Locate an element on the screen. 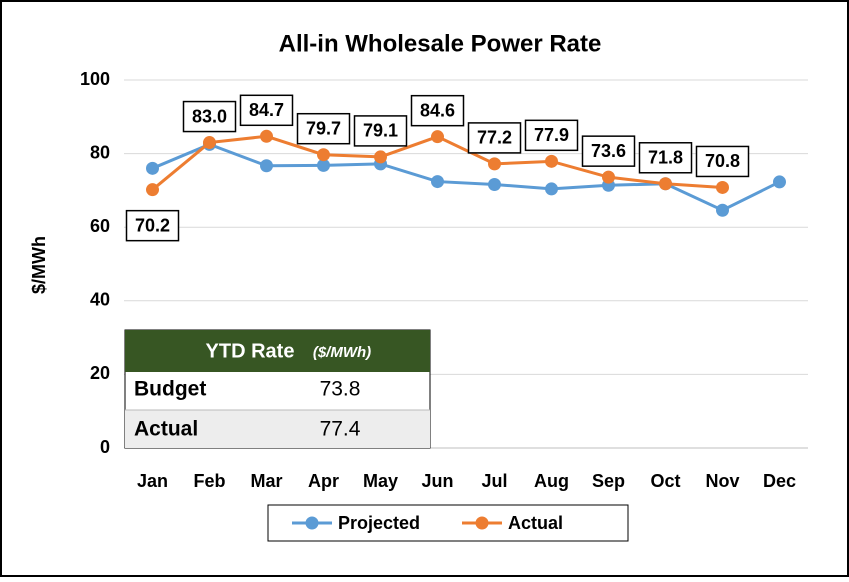 Image resolution: width=849 pixels, height=582 pixels. y-tick-label: 60 is located at coordinates (100, 226).